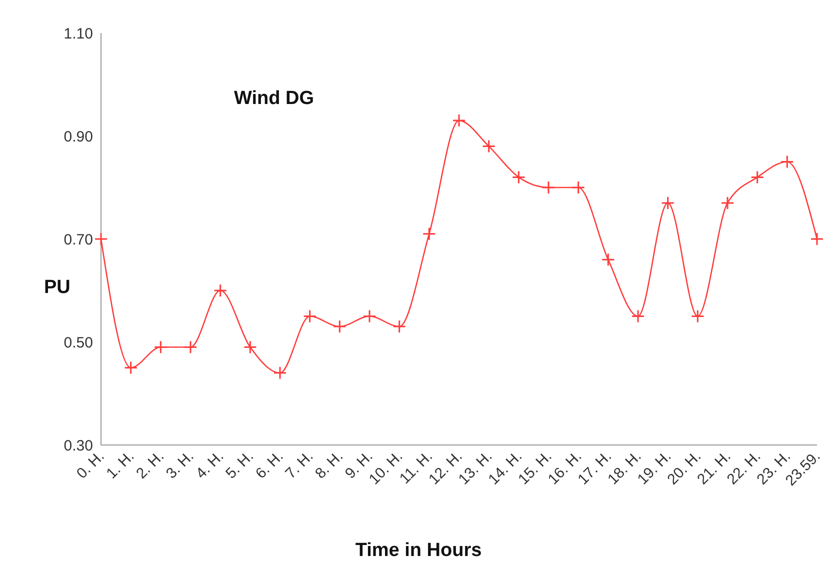 The image size is (837, 570). Describe the element at coordinates (78, 33) in the screenshot. I see `y-tick-label: 1.10` at that location.